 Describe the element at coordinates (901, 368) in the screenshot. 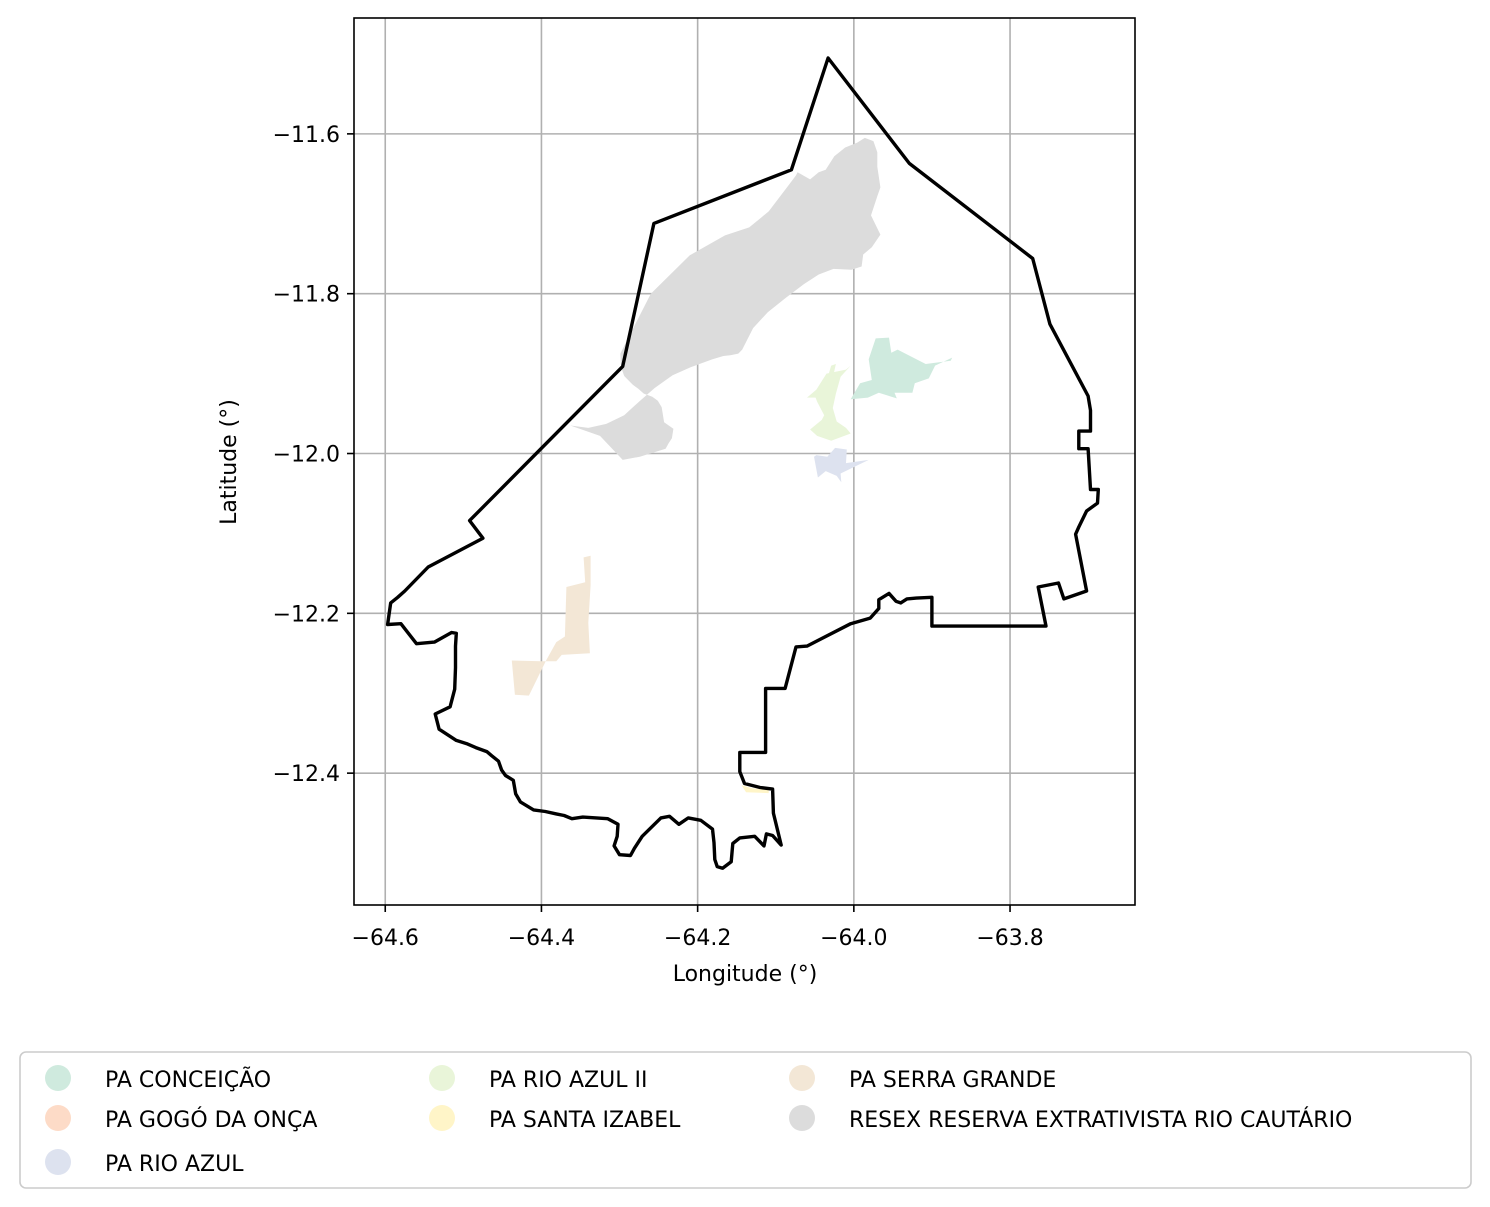

I see `area-pa-conceicao` at that location.